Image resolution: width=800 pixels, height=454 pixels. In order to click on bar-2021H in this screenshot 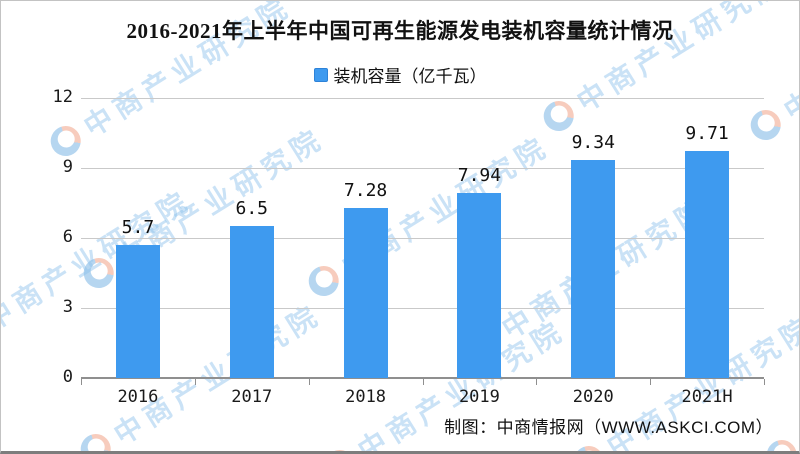, I will do `click(707, 264)`.